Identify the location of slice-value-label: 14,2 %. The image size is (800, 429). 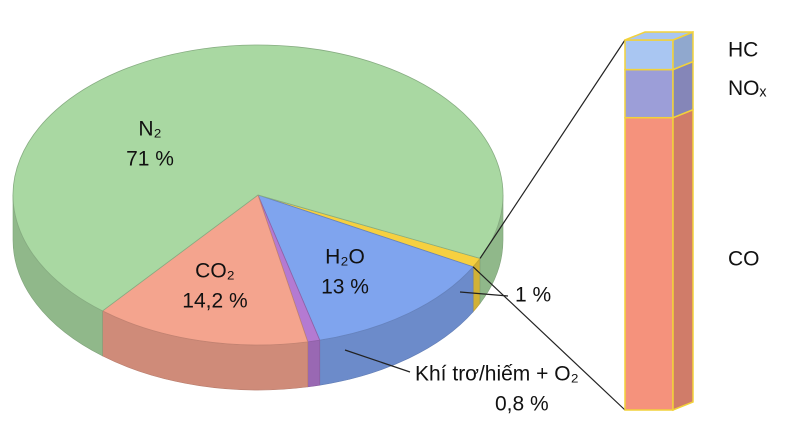
(214, 301).